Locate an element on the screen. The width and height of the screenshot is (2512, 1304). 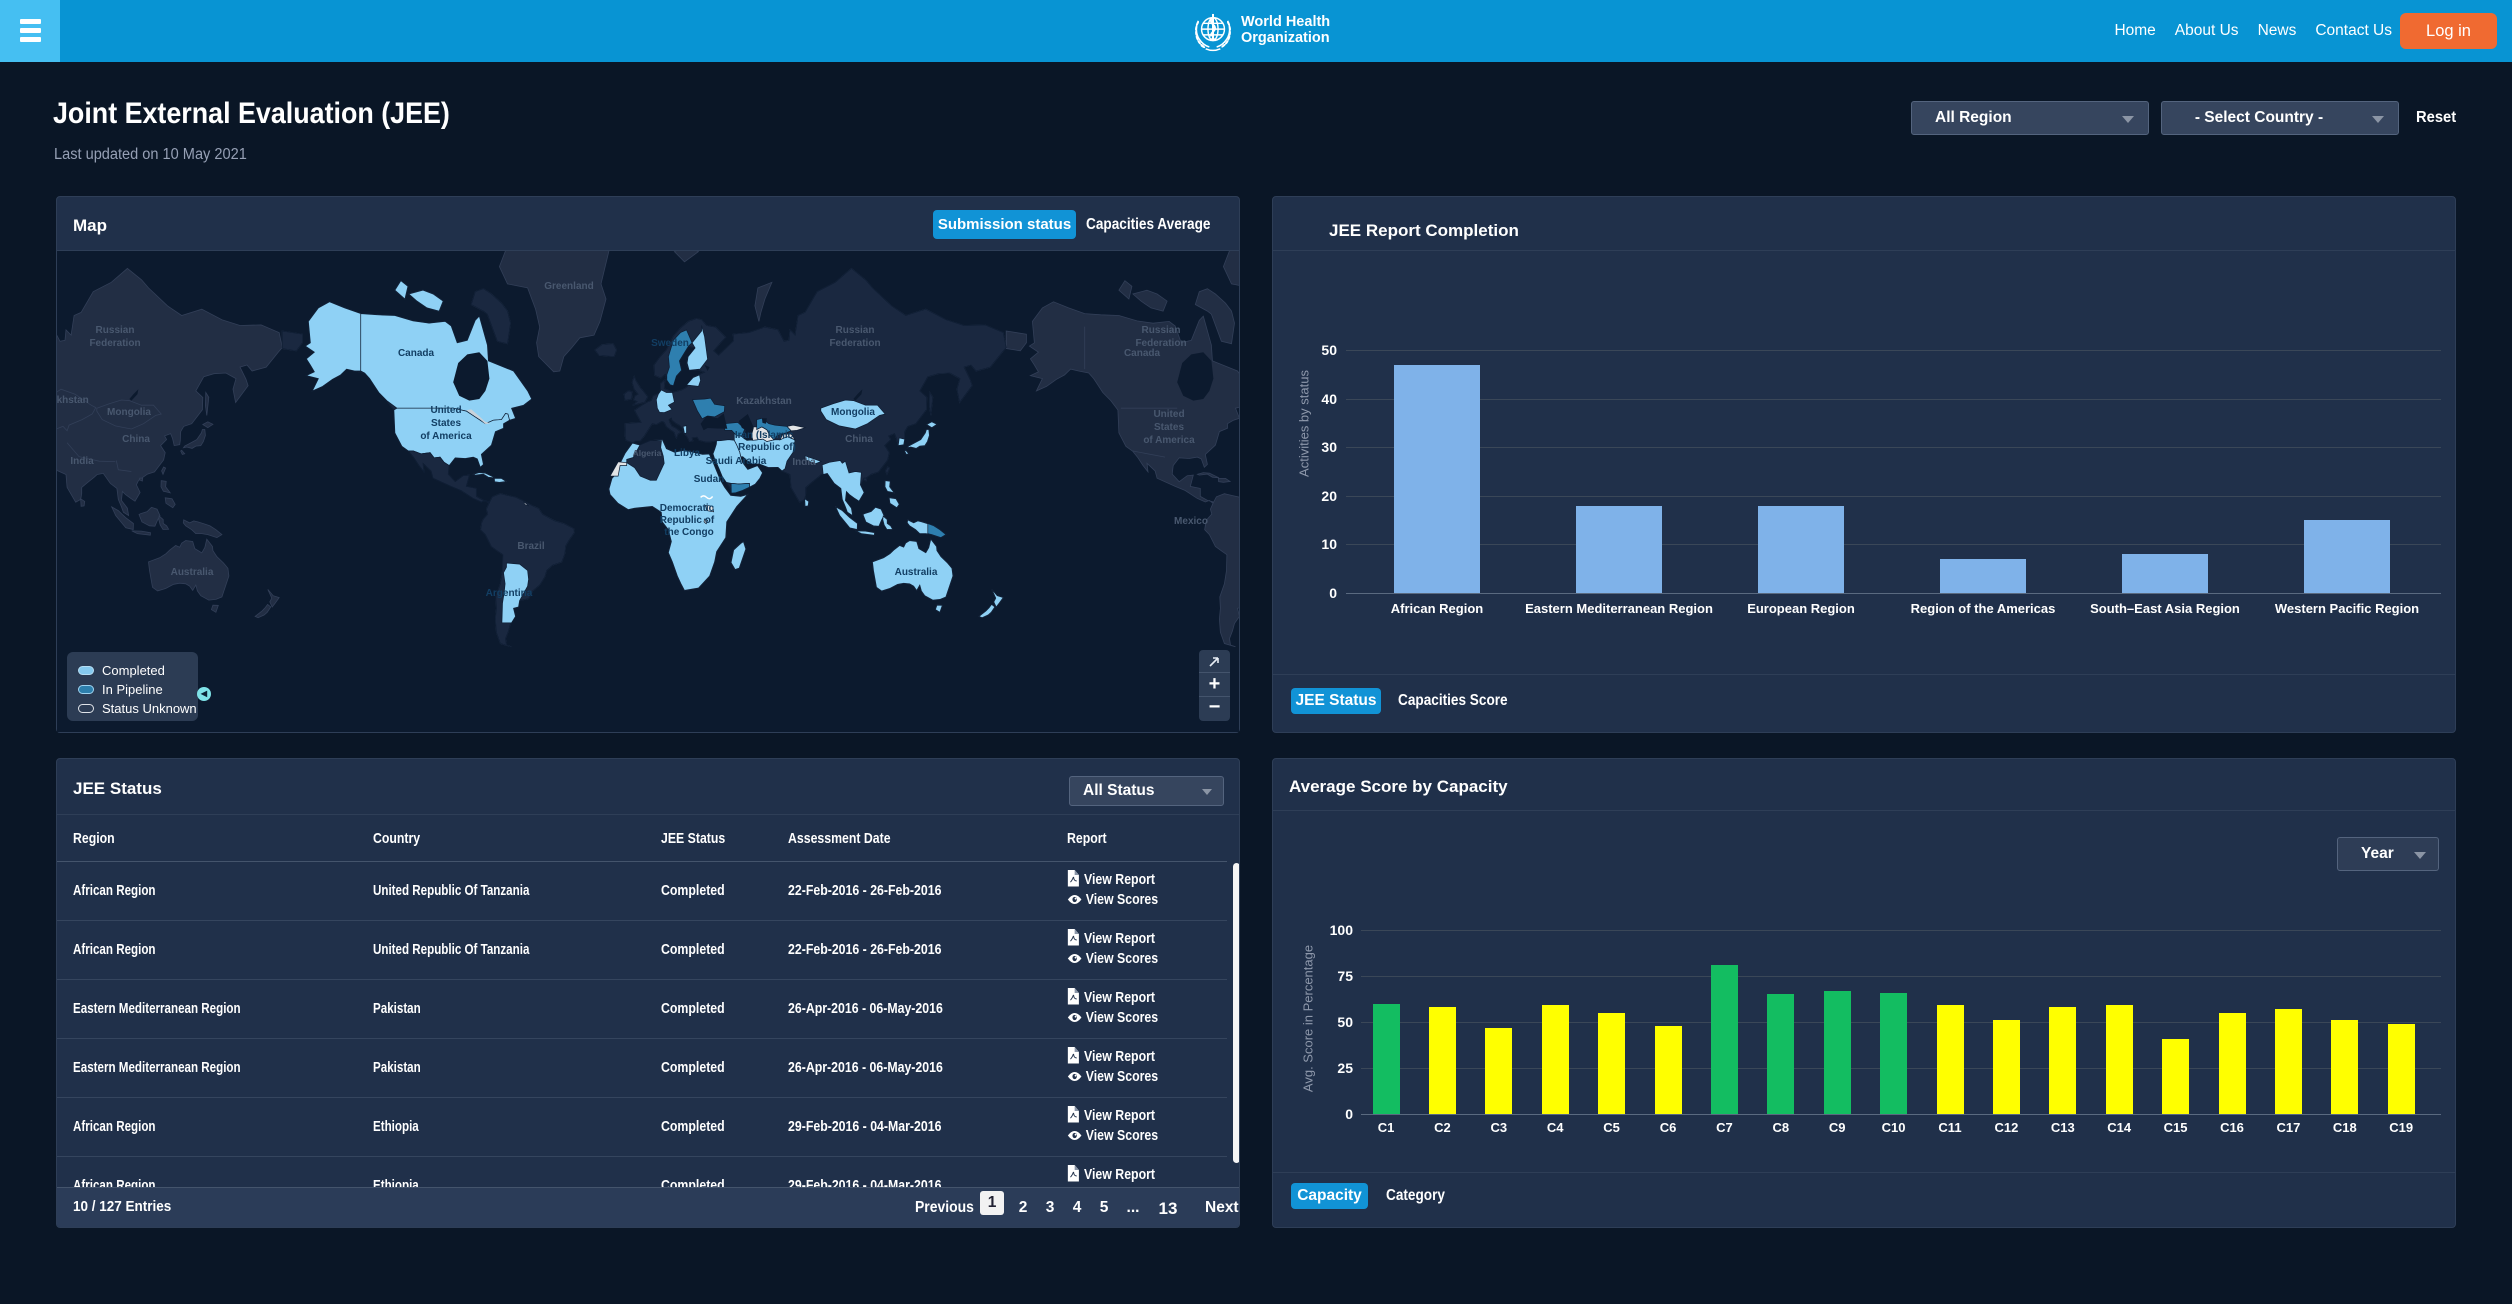
svg-text: Iran (Islamic is located at coordinates (764, 435).